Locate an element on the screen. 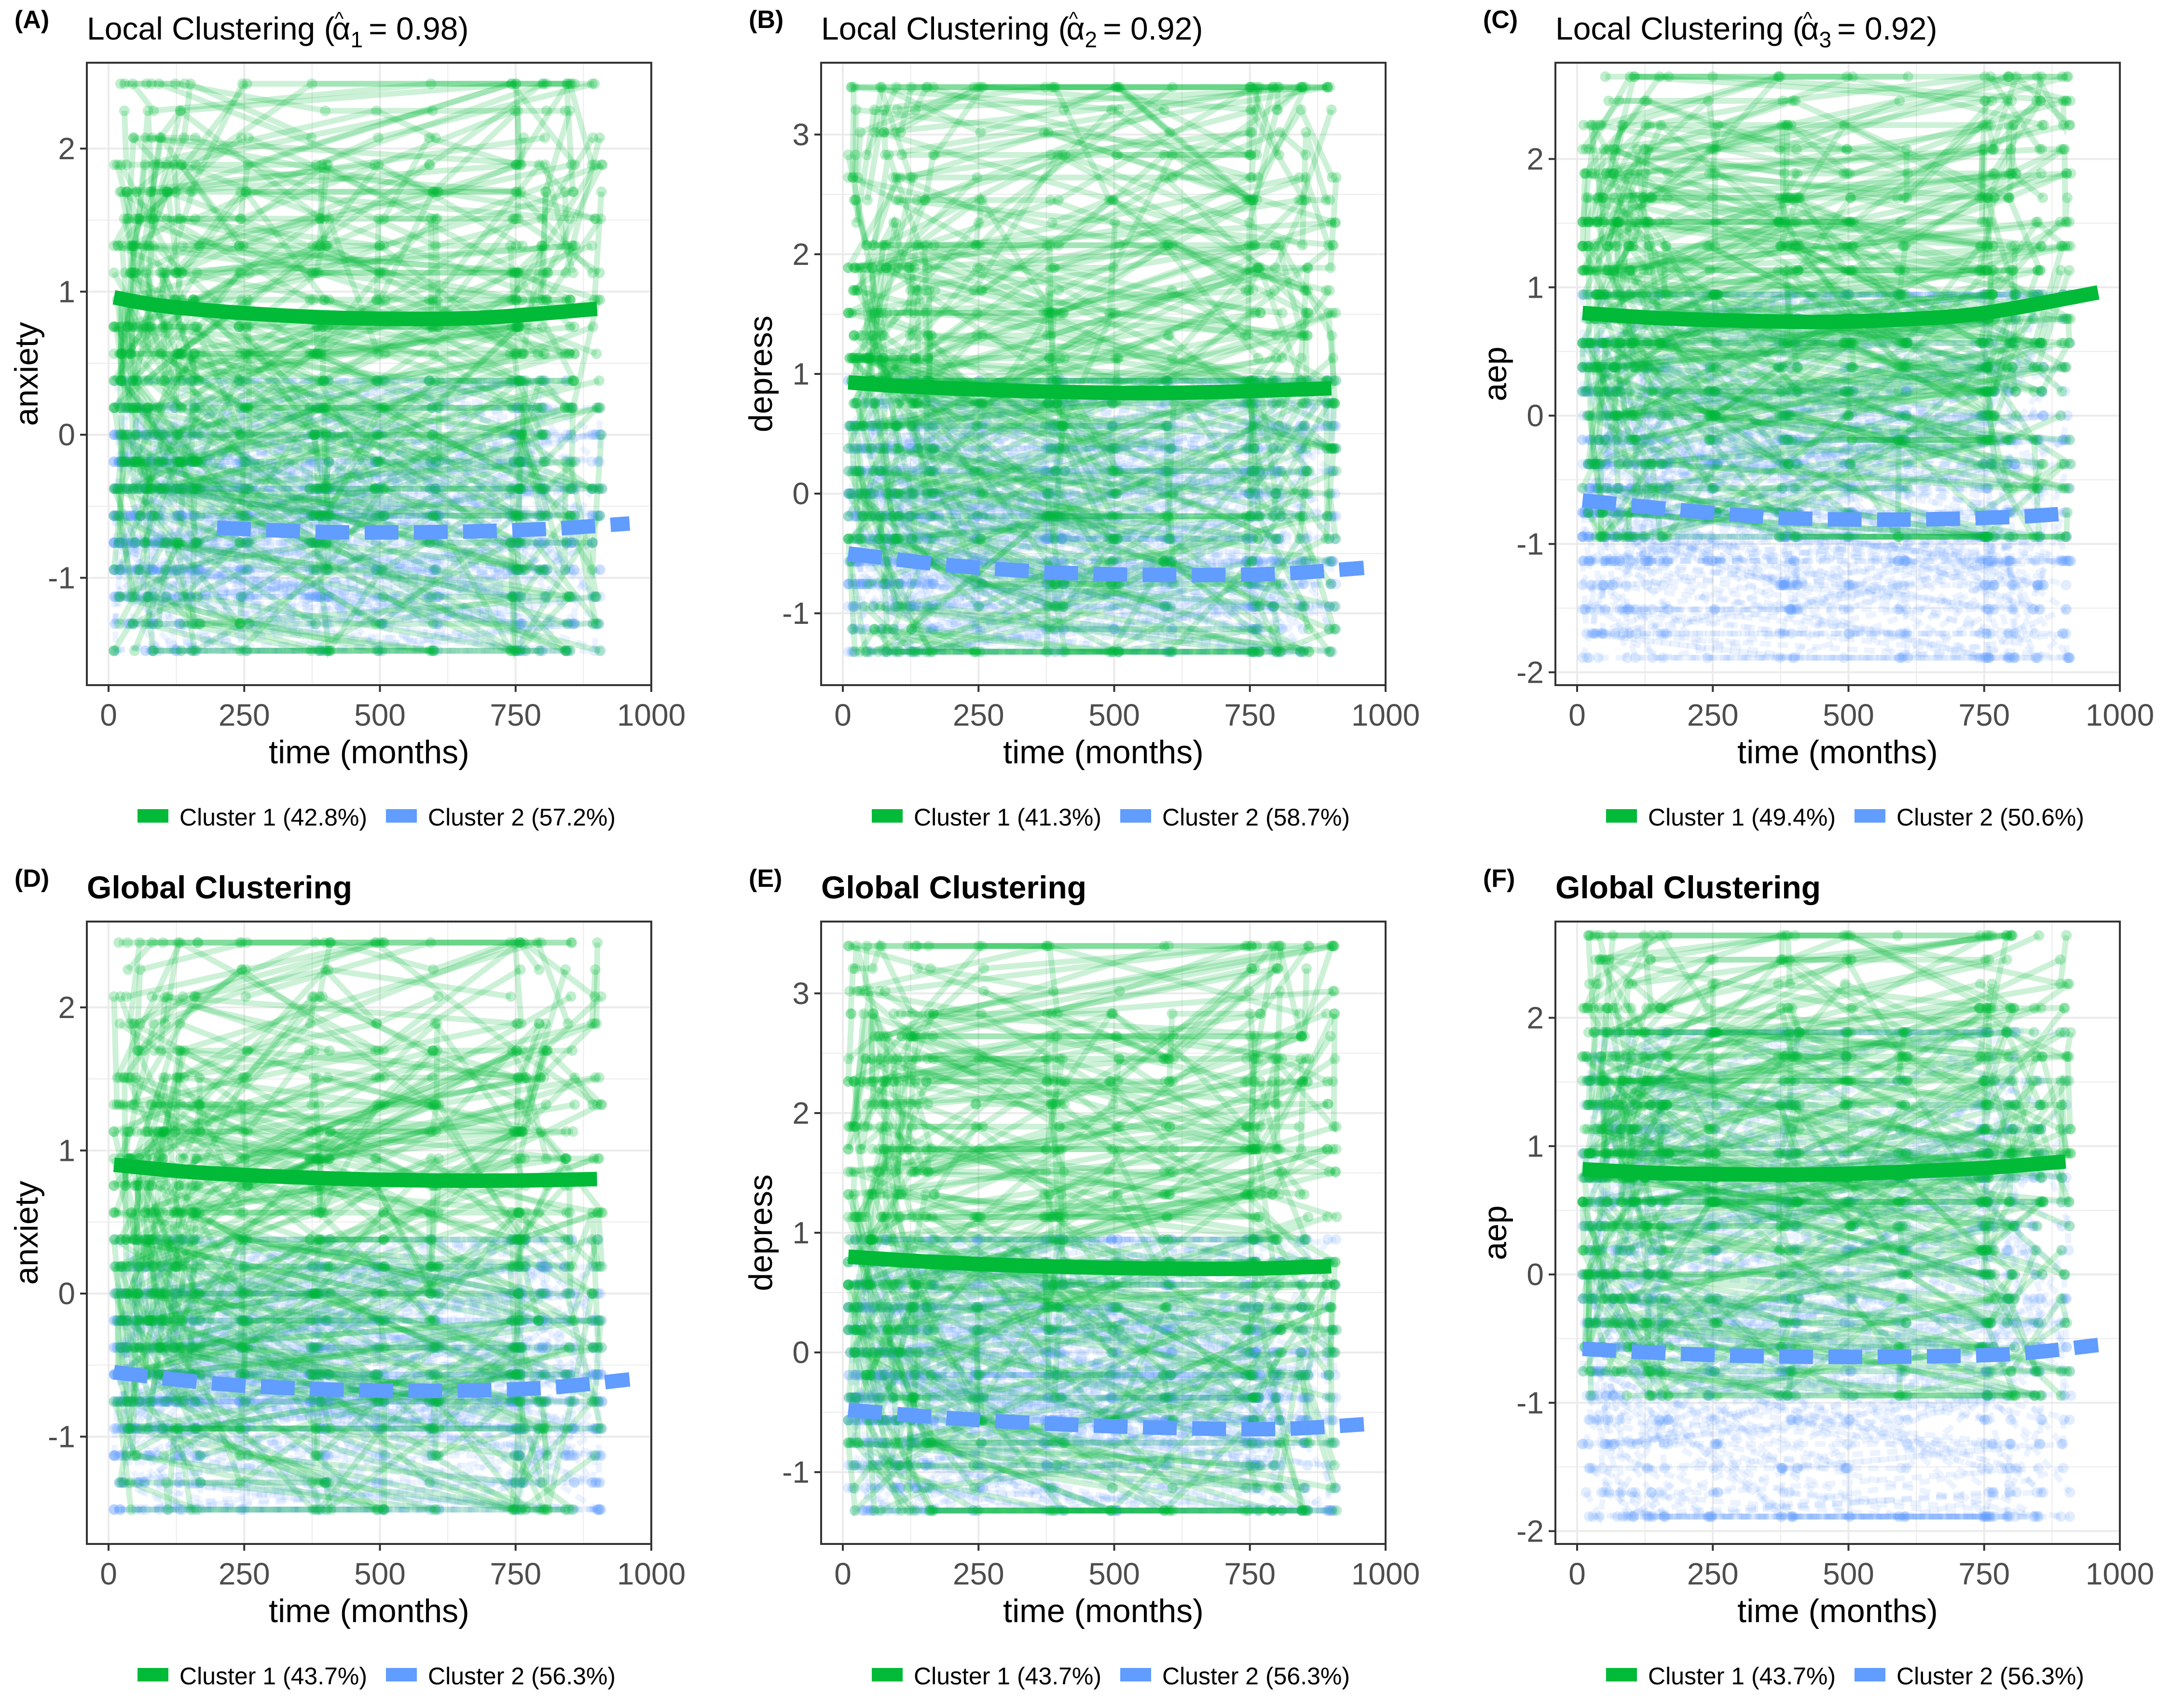 The width and height of the screenshot is (2171, 1708). x-tick-label: 750 is located at coordinates (1250, 715).